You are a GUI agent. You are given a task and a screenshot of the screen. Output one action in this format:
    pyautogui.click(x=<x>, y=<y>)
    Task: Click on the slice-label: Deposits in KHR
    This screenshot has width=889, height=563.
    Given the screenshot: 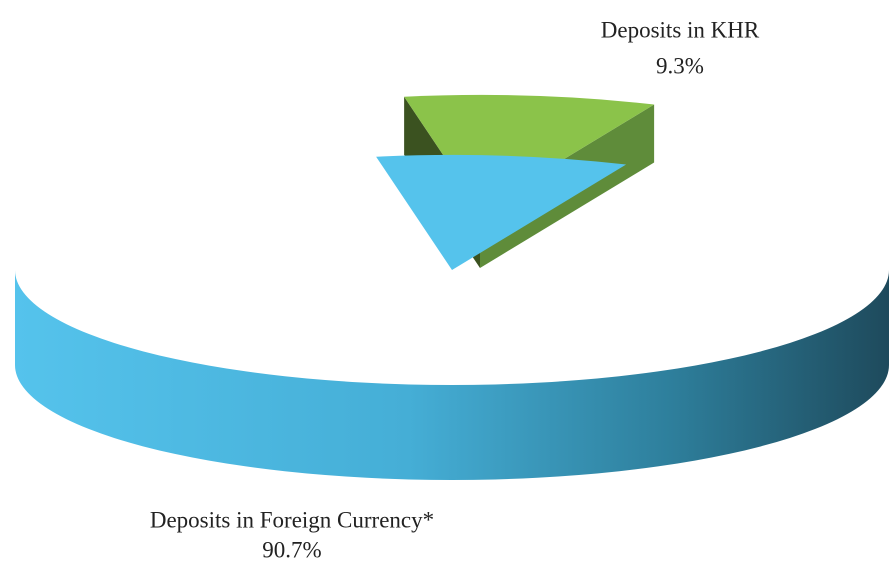 What is the action you would take?
    pyautogui.click(x=680, y=29)
    